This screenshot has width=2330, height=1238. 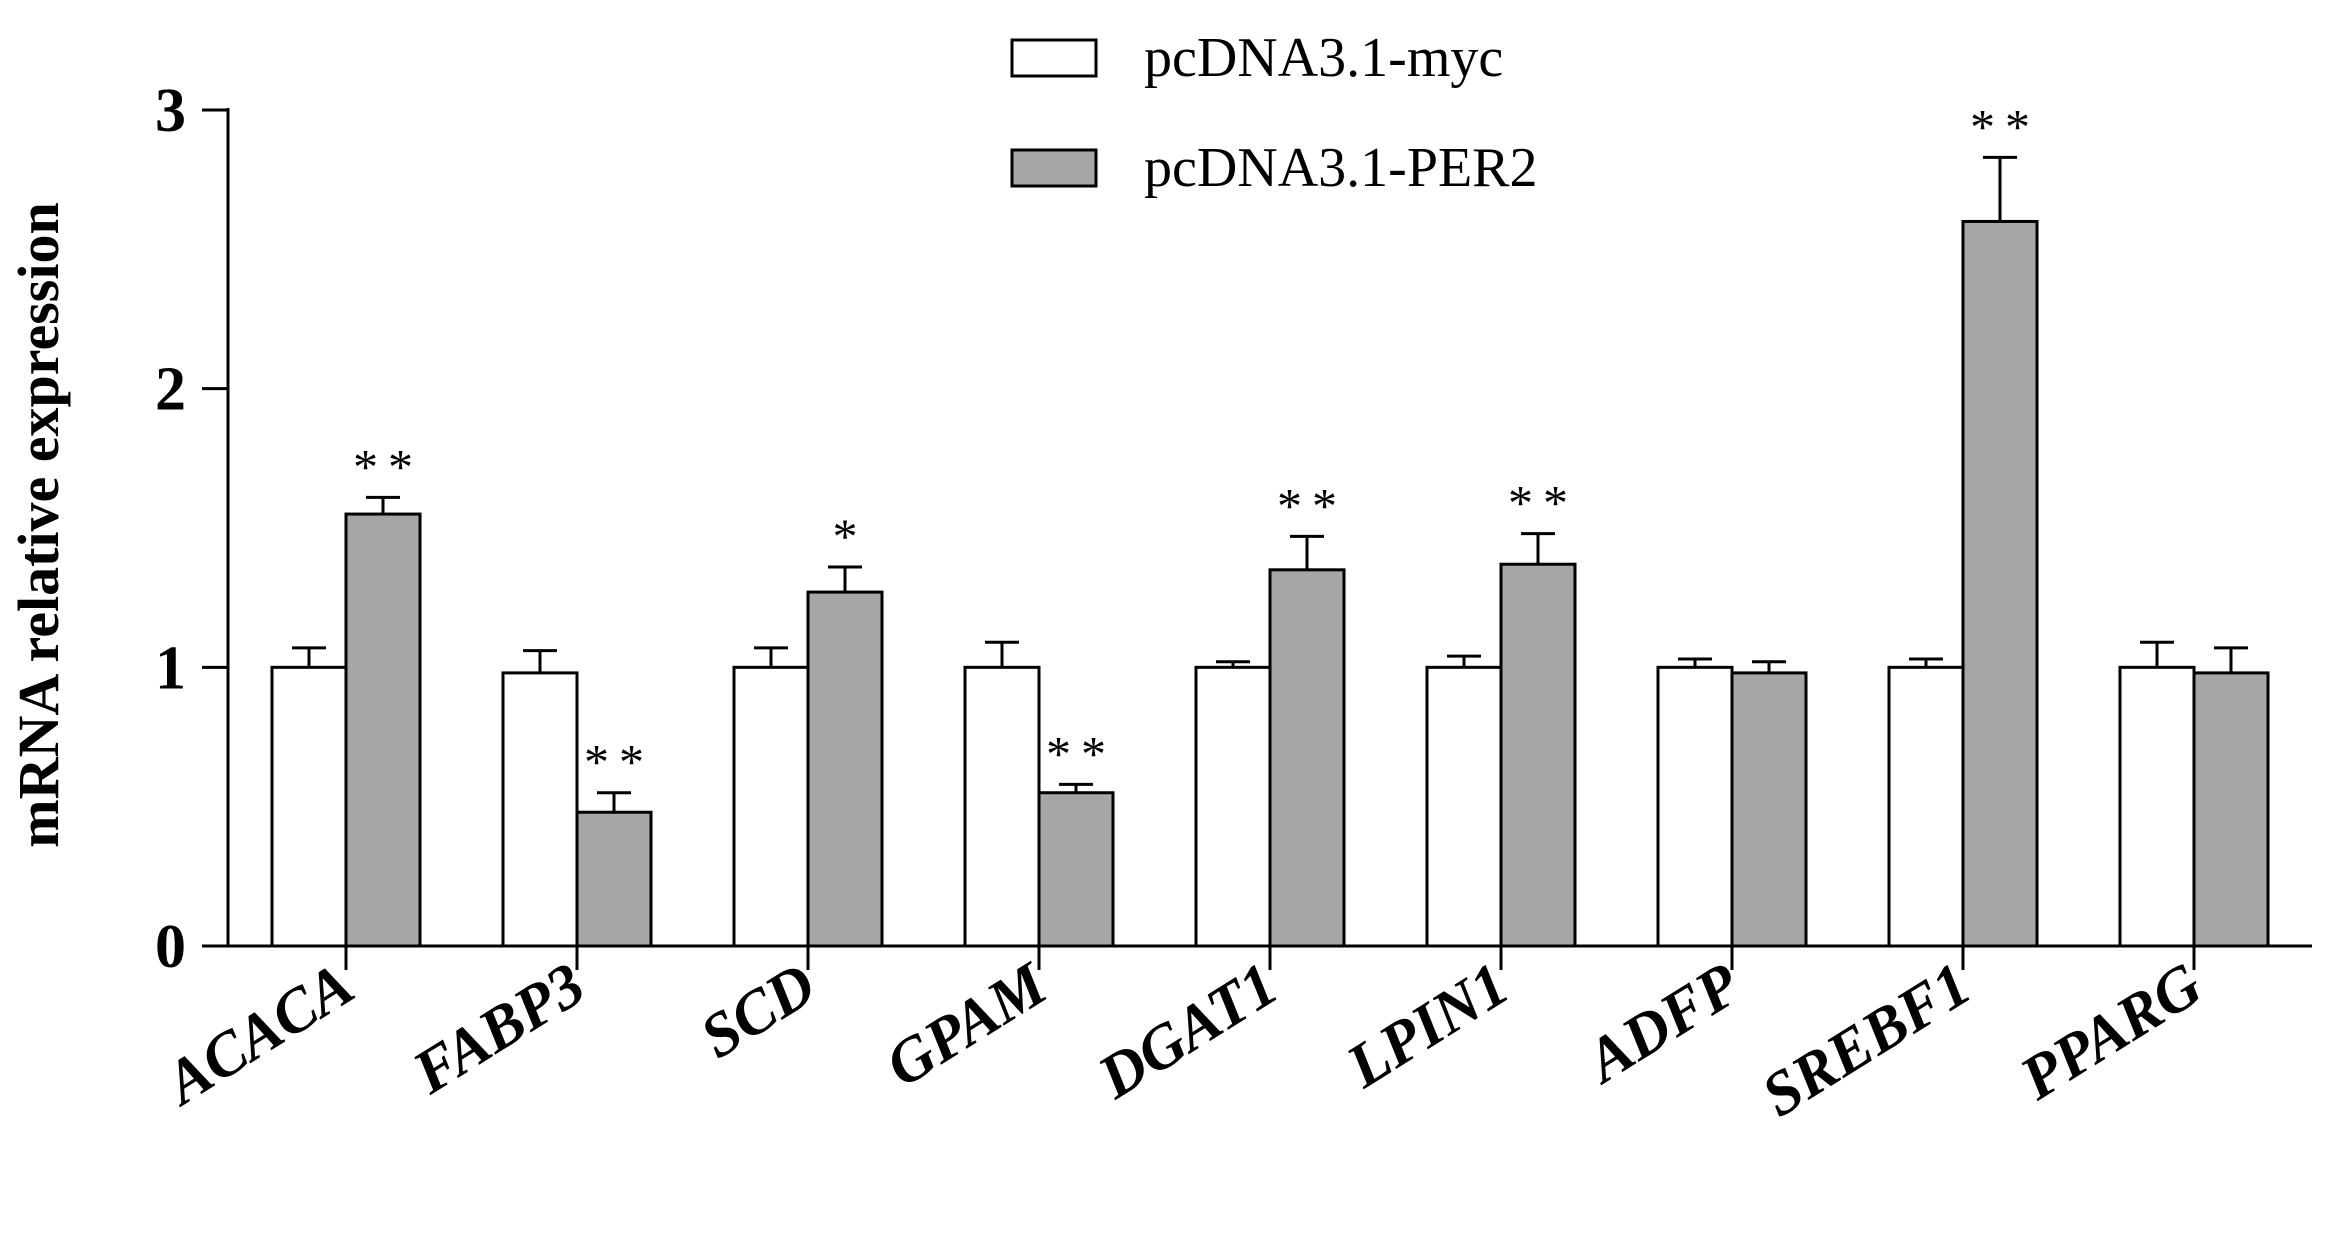 What do you see at coordinates (967, 1024) in the screenshot?
I see `x-tick-label-gpam: GPAM` at bounding box center [967, 1024].